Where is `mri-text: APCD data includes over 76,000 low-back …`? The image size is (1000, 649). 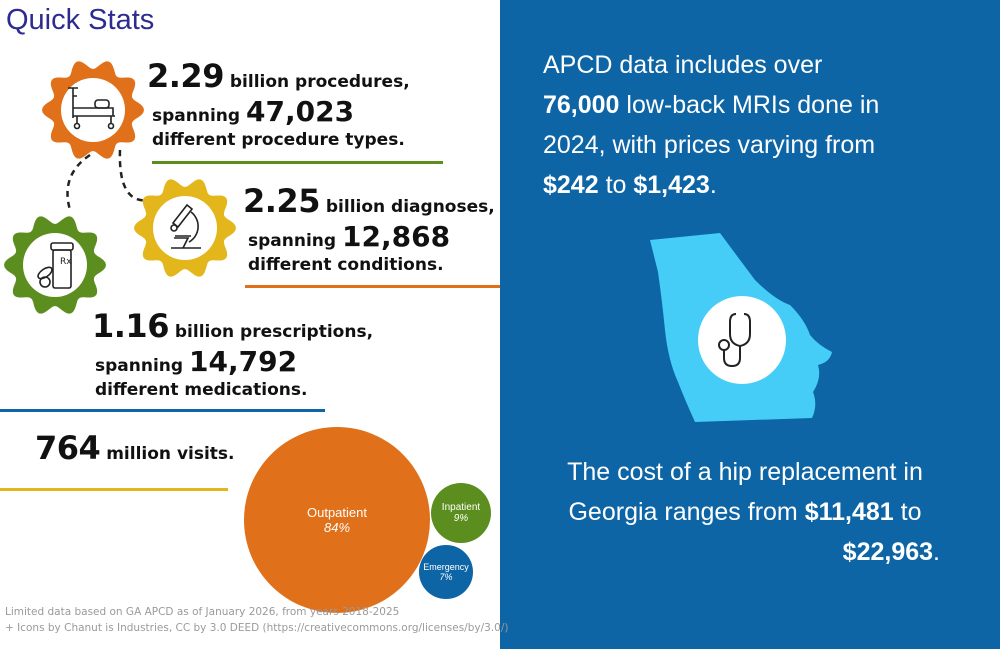 mri-text: APCD data includes over 76,000 low-back … is located at coordinates (711, 125).